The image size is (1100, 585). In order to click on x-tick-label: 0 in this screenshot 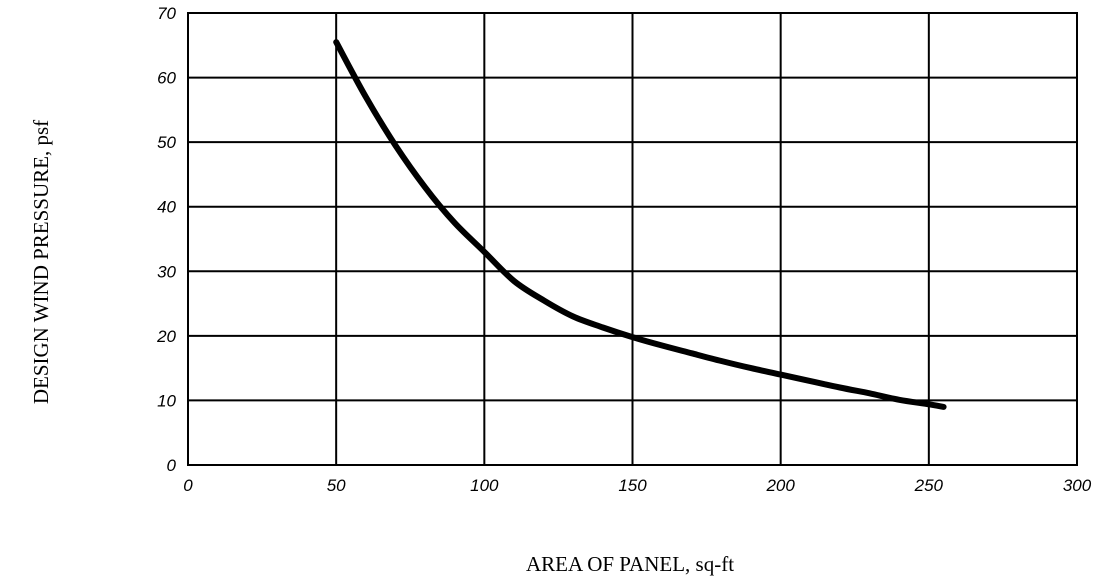, I will do `click(188, 485)`.